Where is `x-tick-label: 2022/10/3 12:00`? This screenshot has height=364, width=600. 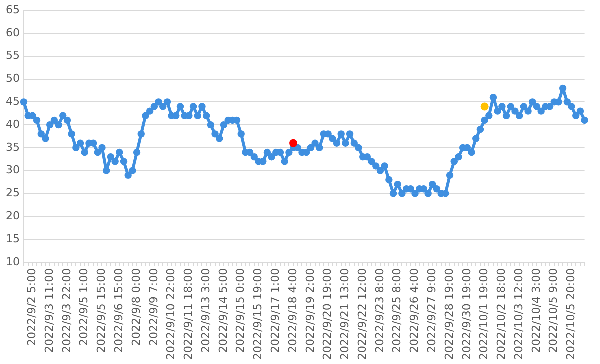
x-tick-label: 2022/10/3 12:00 is located at coordinates (519, 314).